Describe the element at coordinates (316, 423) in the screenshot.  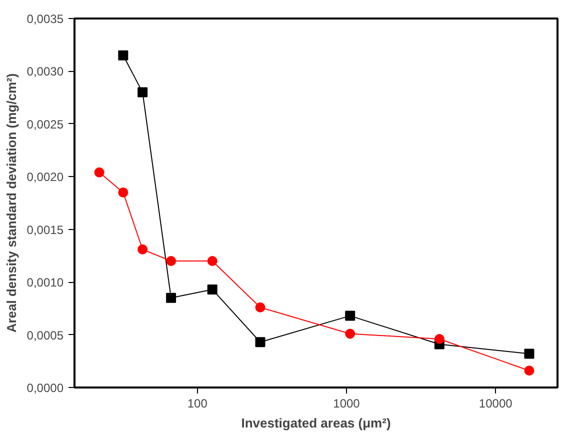
I see `x-axis-title: Investigated areas (μm²)` at that location.